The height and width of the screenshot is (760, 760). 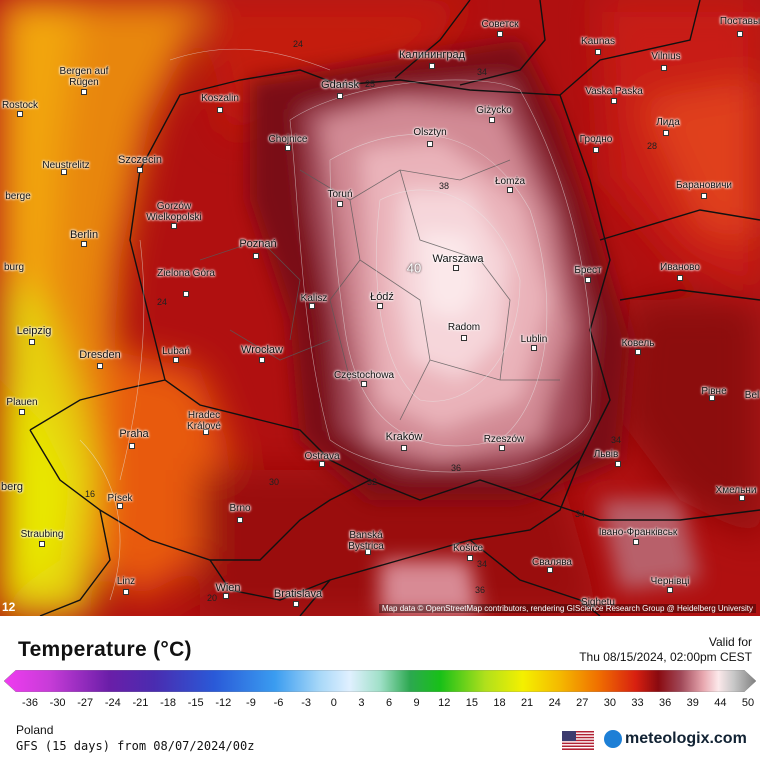 I want to click on city-label: Łomża, so click(x=510, y=181).